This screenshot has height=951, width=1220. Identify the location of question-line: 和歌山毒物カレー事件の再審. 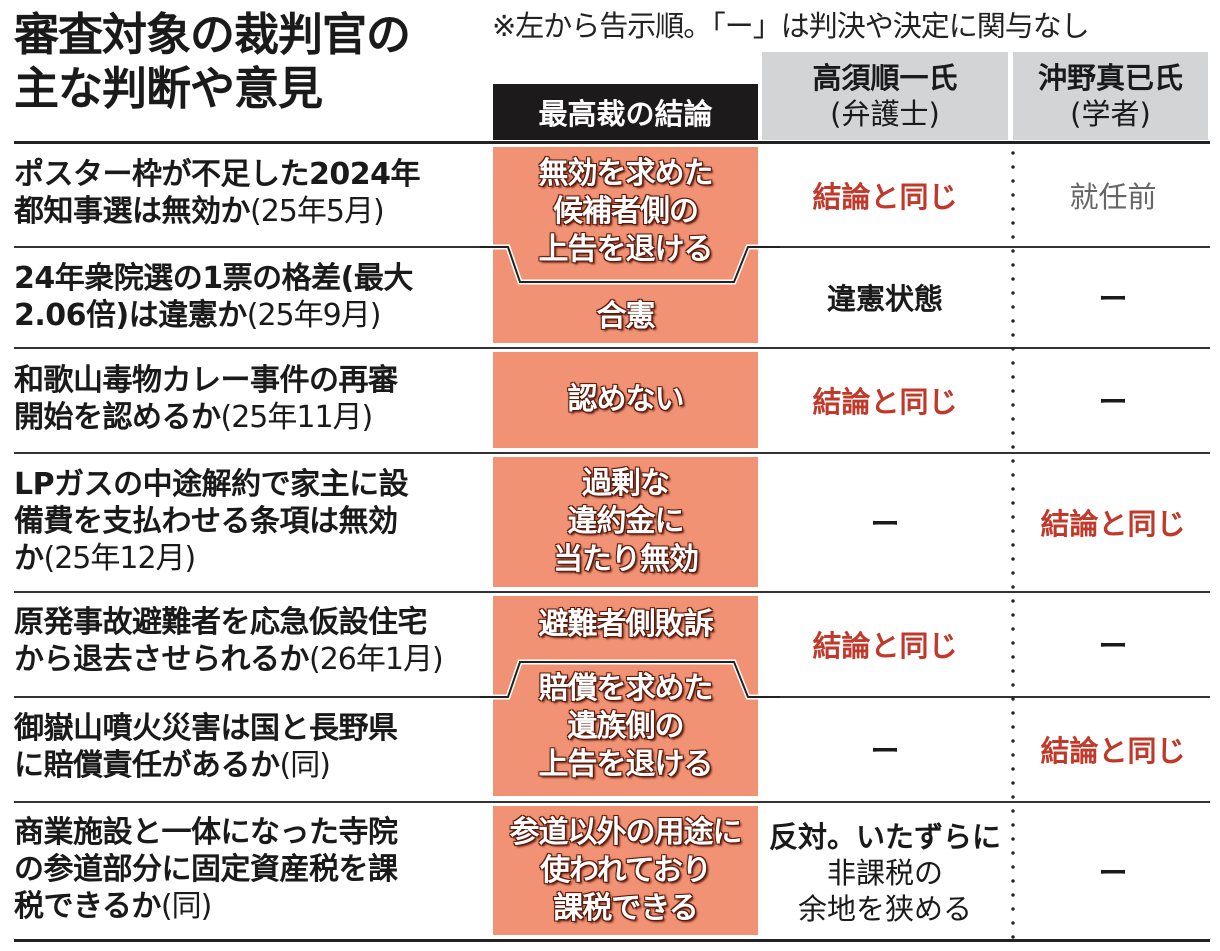
(206, 380).